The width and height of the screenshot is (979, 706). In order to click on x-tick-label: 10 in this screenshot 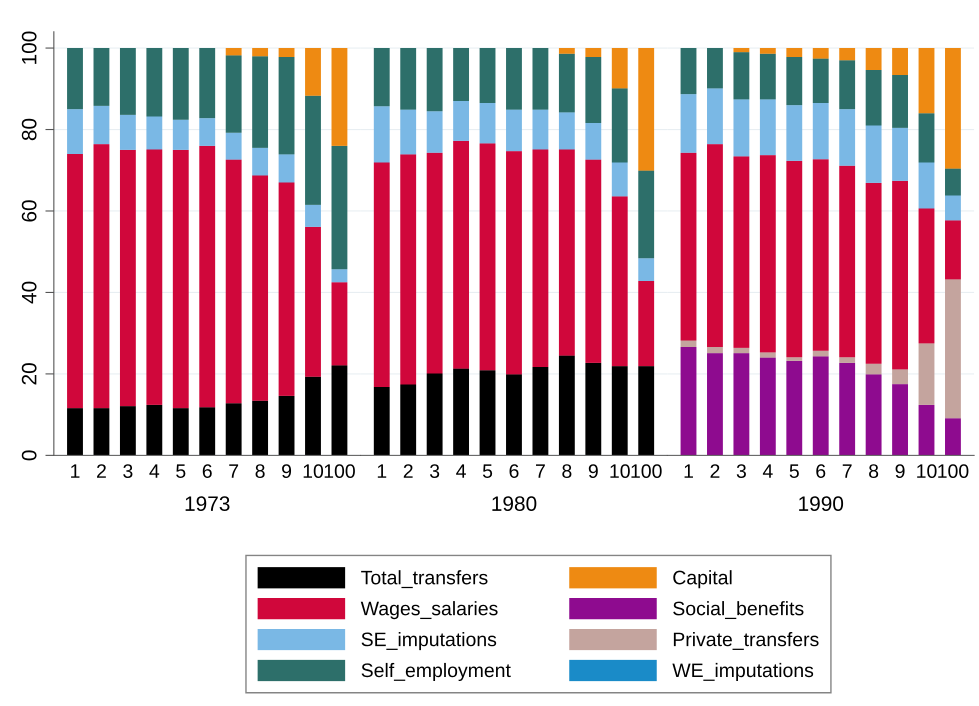, I will do `click(620, 471)`.